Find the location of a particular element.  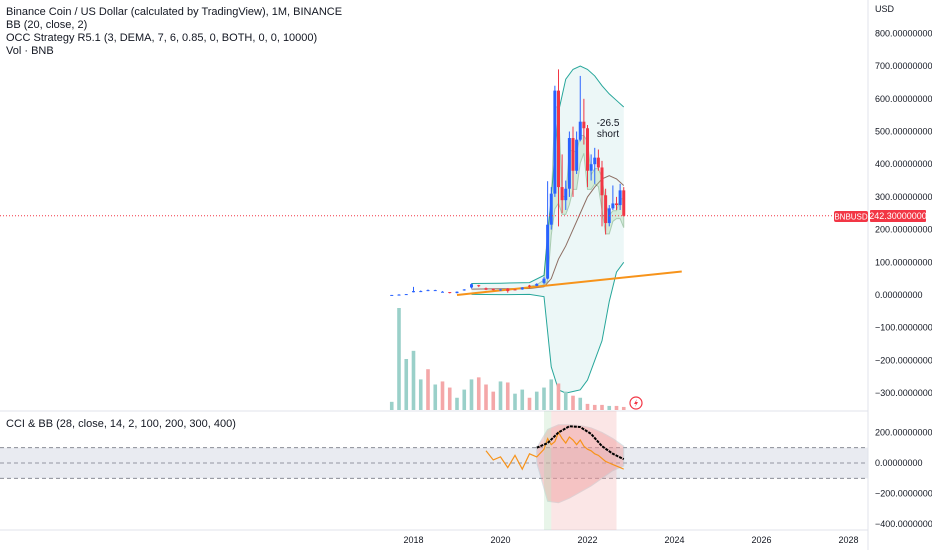

bb-fill is located at coordinates (547, 230).